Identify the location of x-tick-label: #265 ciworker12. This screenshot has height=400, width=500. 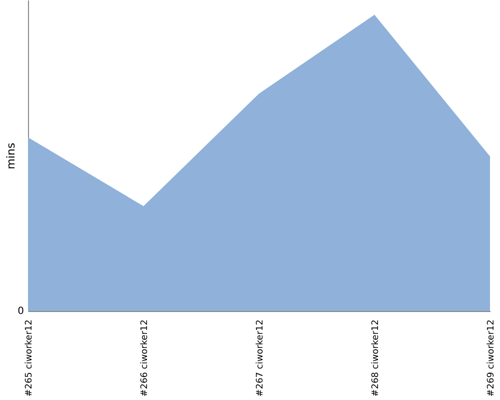
(29, 358).